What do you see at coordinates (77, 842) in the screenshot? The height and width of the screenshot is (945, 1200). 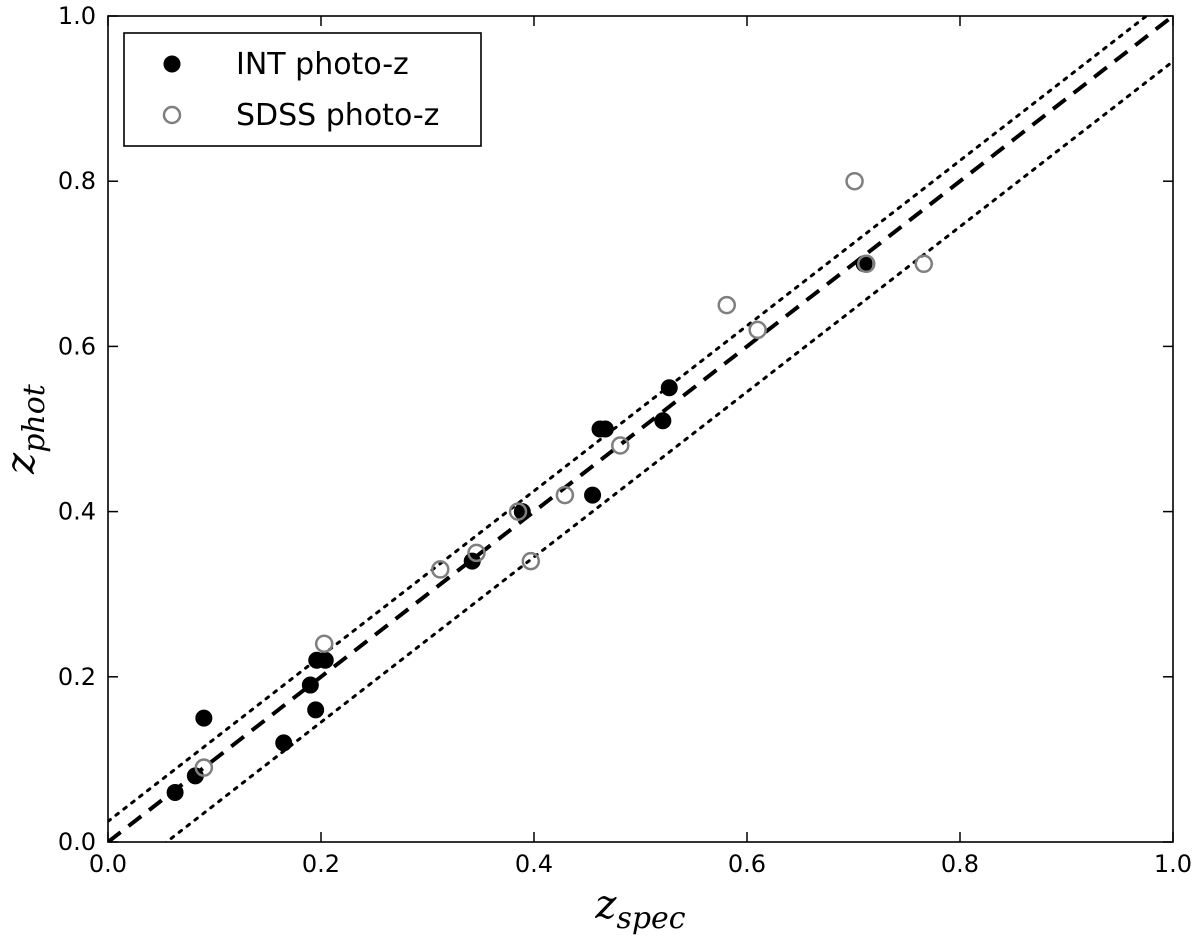 I see `y-tick-label-0: 0.0` at bounding box center [77, 842].